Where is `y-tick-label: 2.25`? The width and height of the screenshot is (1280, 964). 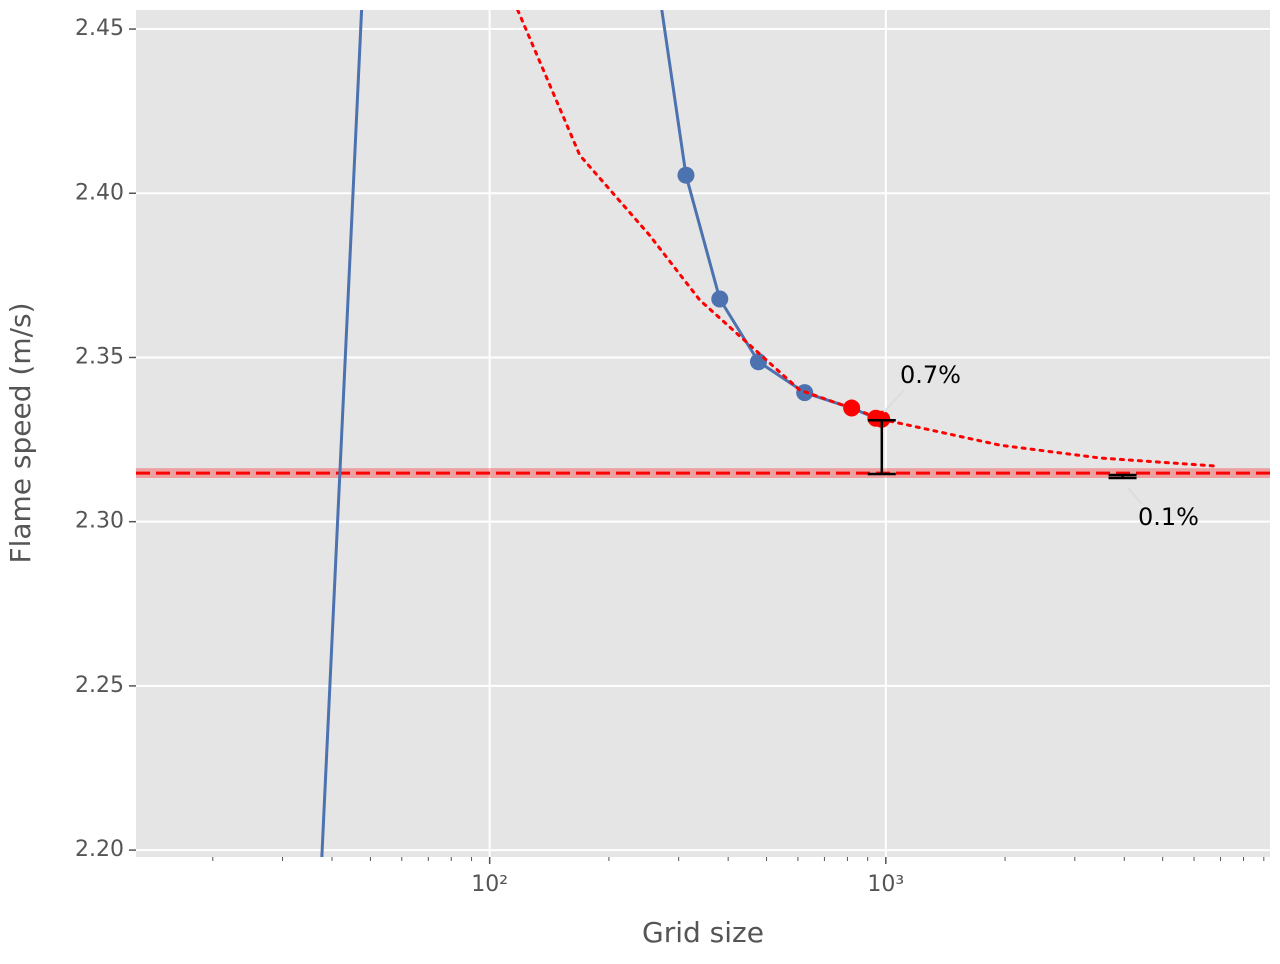 y-tick-label: 2.25 is located at coordinates (99, 685).